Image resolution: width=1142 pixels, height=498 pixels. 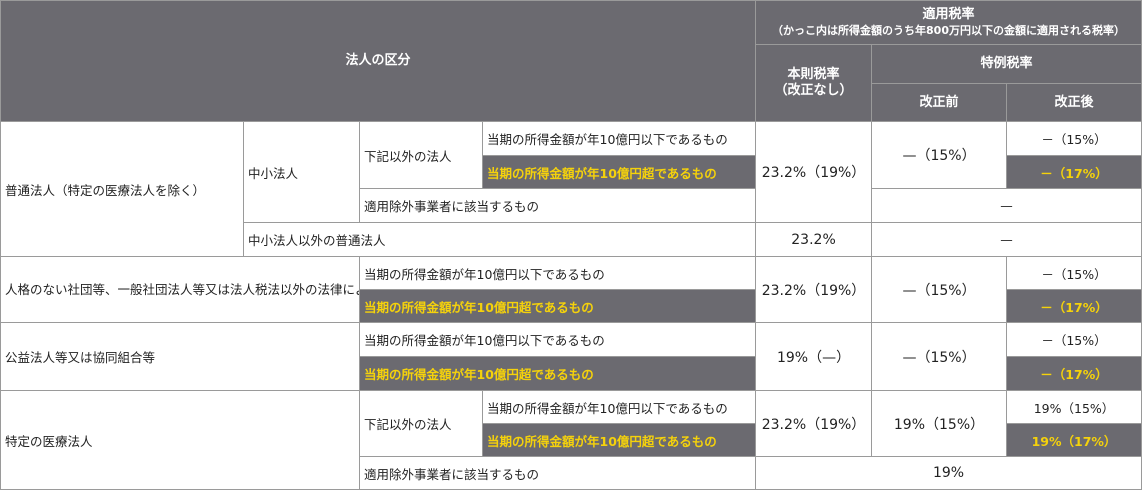 I want to click on general-income-gt: 当期の所得金額が年10億円超であるもの, so click(x=619, y=172).